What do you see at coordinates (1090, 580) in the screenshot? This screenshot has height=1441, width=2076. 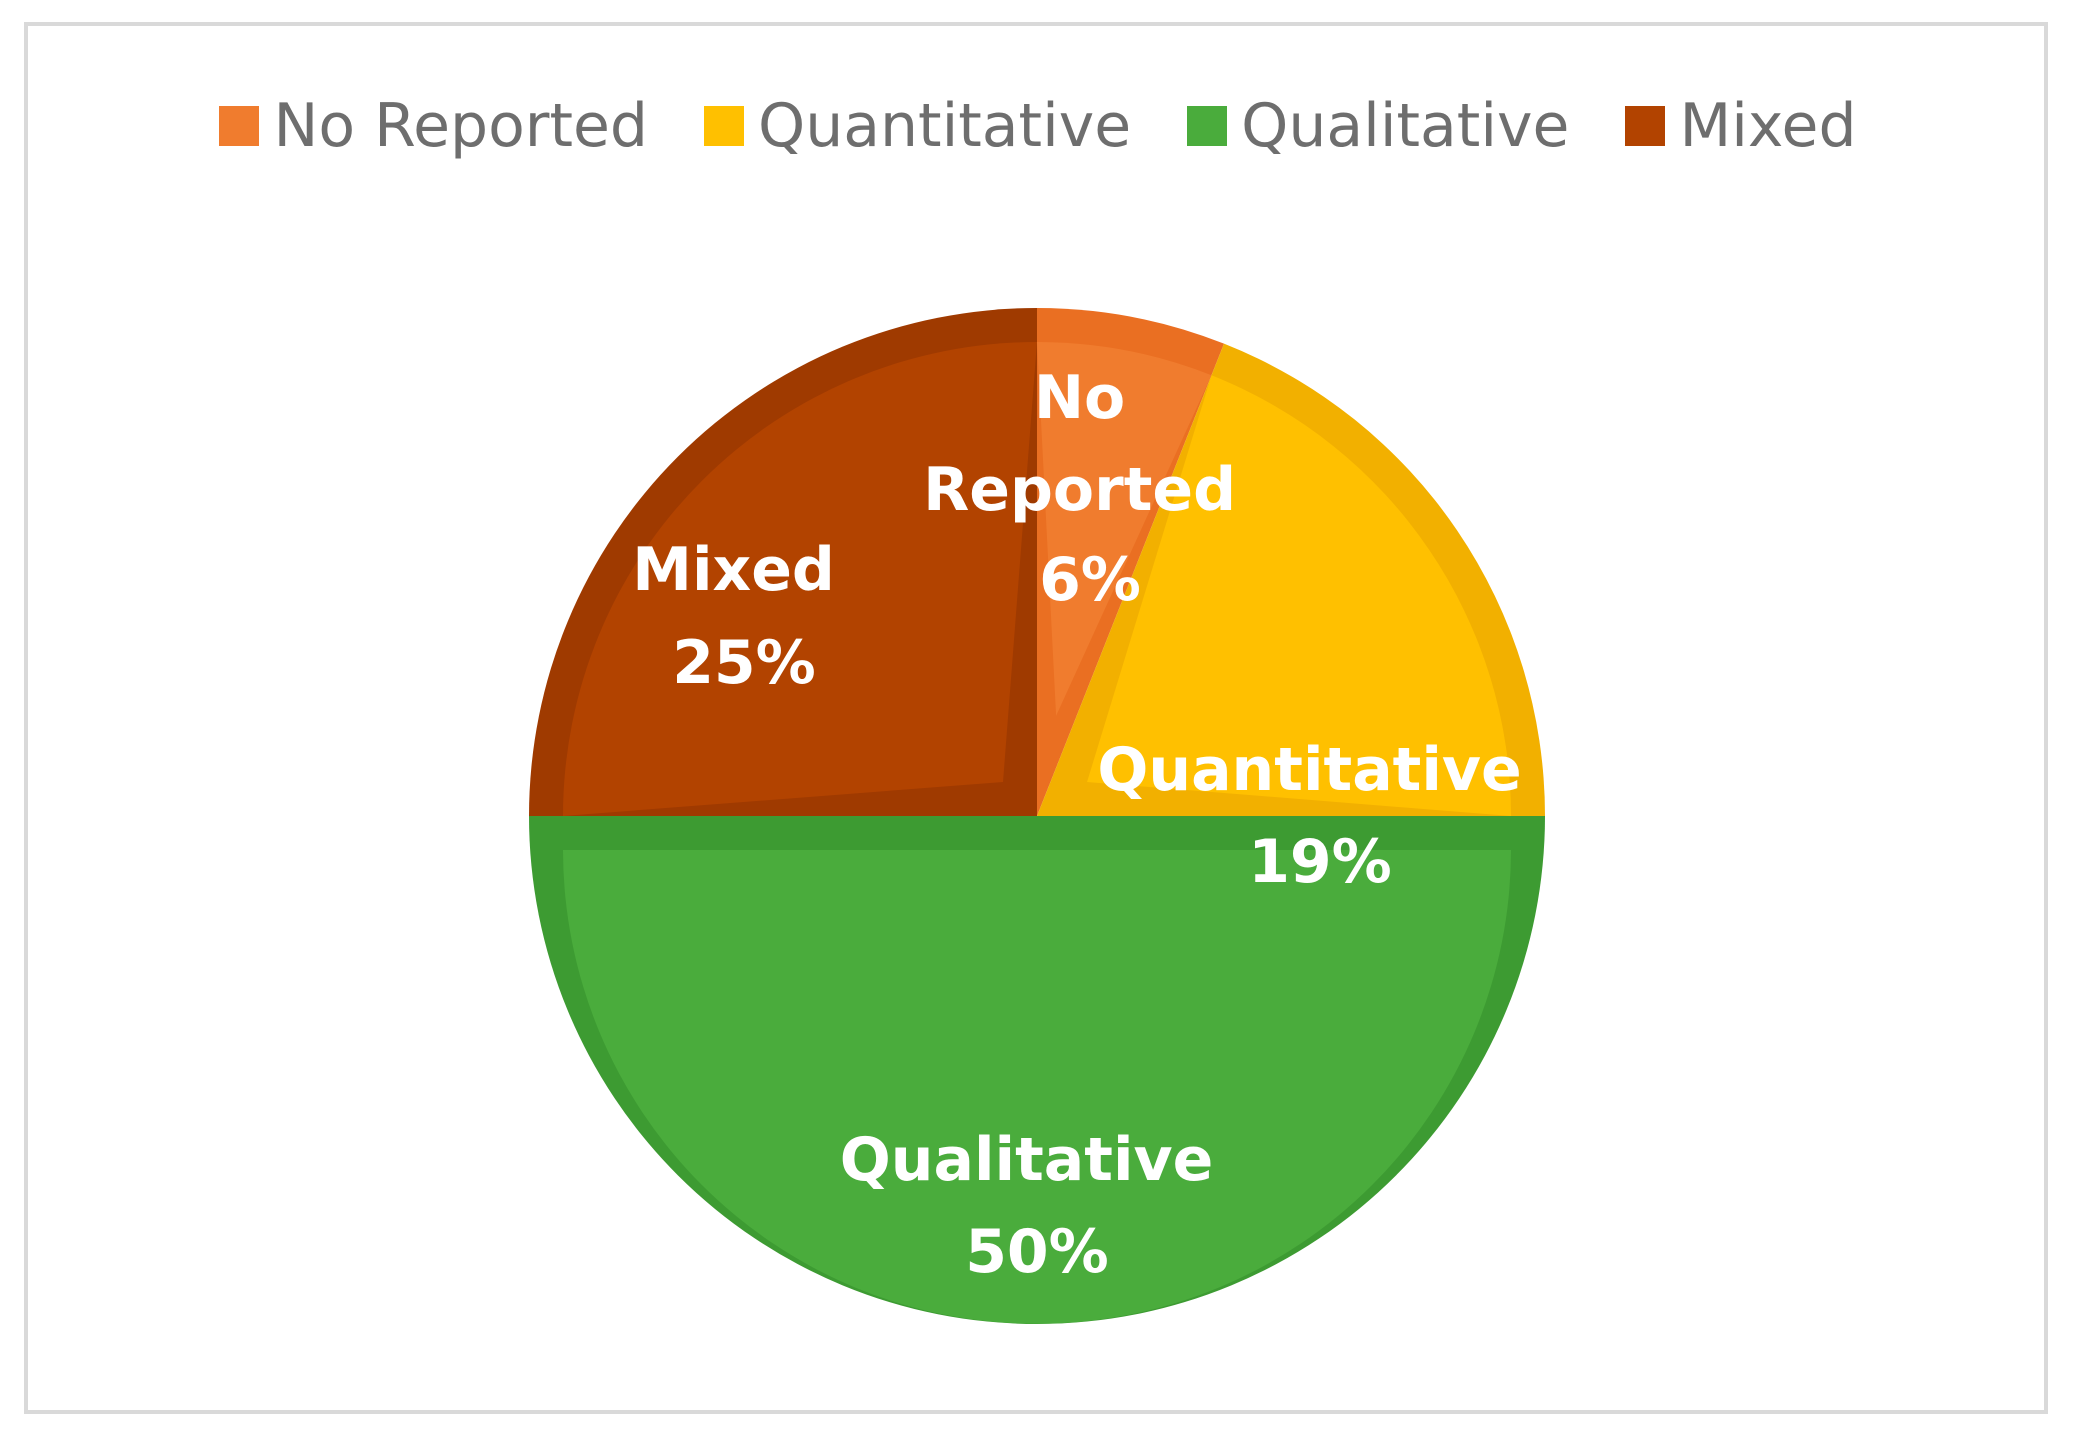 I see `slice-label-no-reported-pct: 6%` at bounding box center [1090, 580].